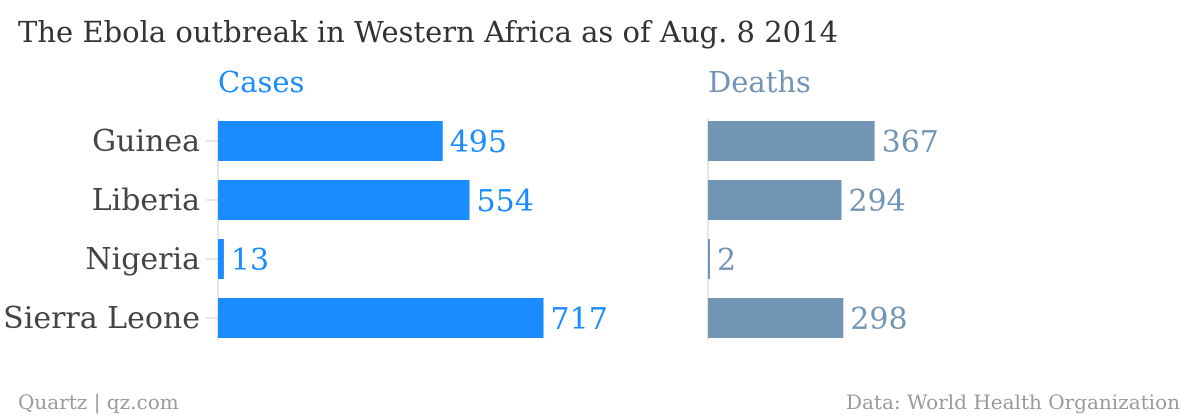  I want to click on cases-bar-liberia, so click(344, 200).